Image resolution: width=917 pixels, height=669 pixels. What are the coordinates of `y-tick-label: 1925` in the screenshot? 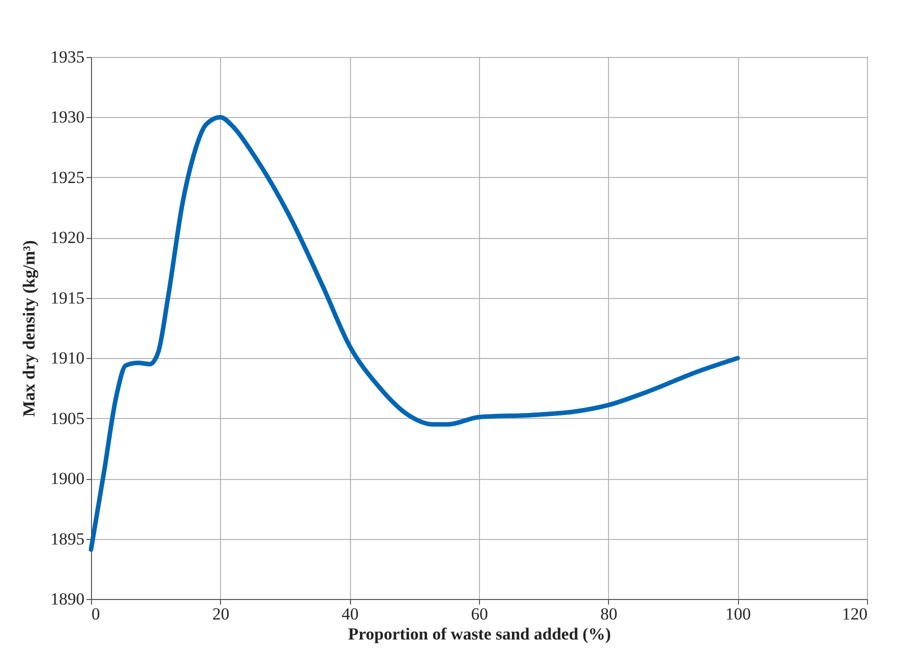 It's located at (67, 177).